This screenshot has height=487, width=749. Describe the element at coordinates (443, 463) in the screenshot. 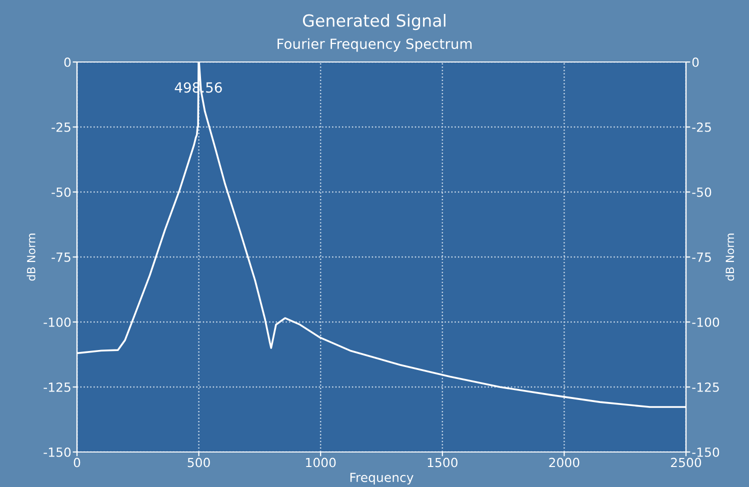

I see `x-tick-label: 1500` at that location.